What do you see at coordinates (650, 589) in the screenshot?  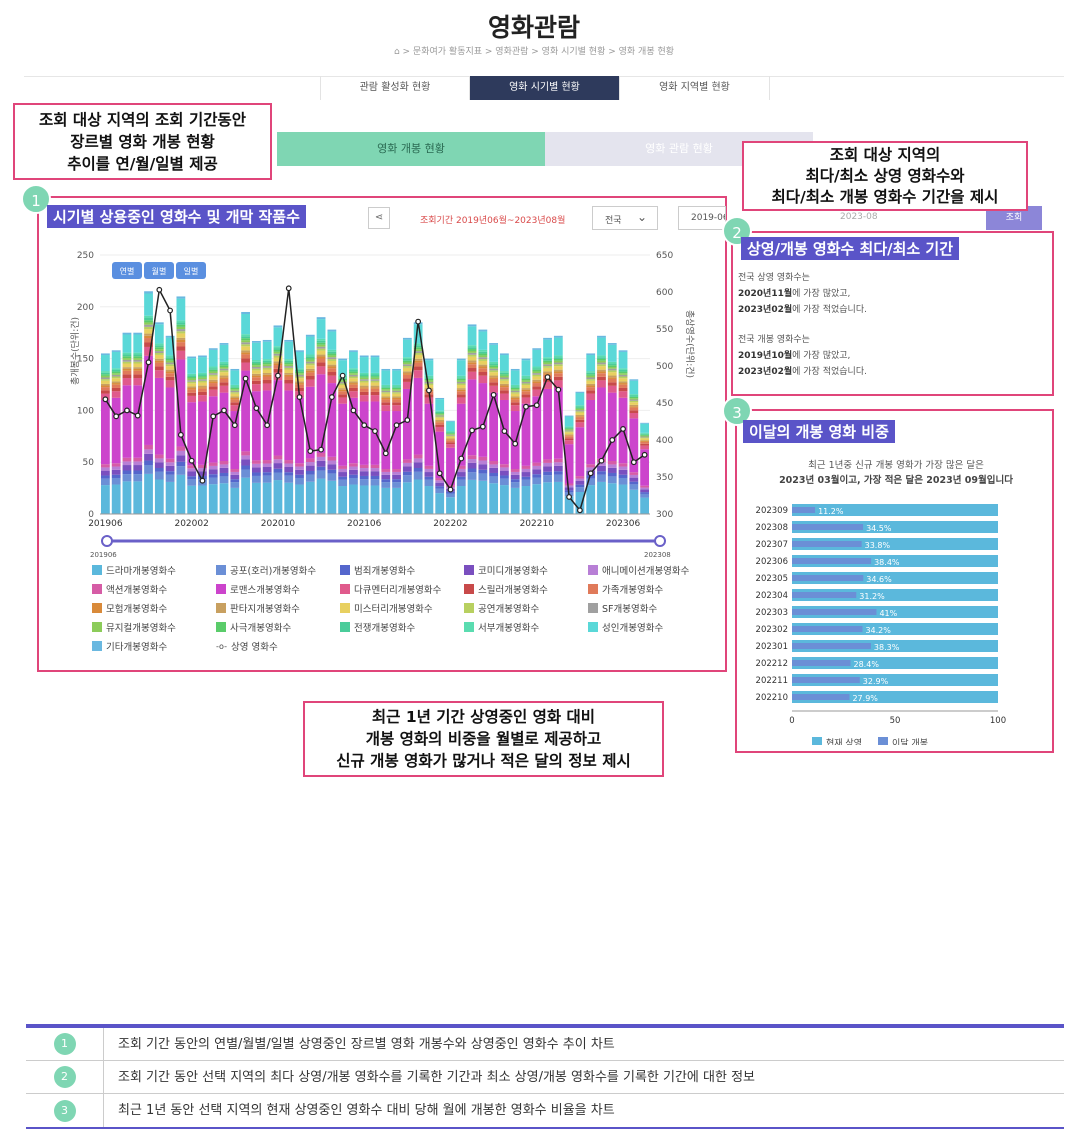 I see `legend-item: 가족개봉영화수` at bounding box center [650, 589].